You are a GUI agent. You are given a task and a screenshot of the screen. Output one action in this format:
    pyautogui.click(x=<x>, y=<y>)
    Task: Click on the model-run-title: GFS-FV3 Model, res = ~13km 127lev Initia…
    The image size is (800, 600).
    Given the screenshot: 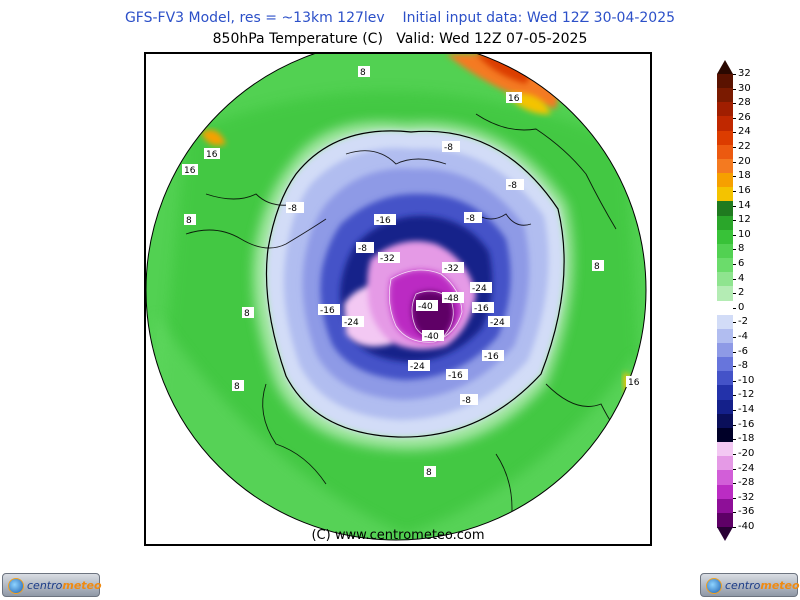 What is the action you would take?
    pyautogui.click(x=400, y=18)
    